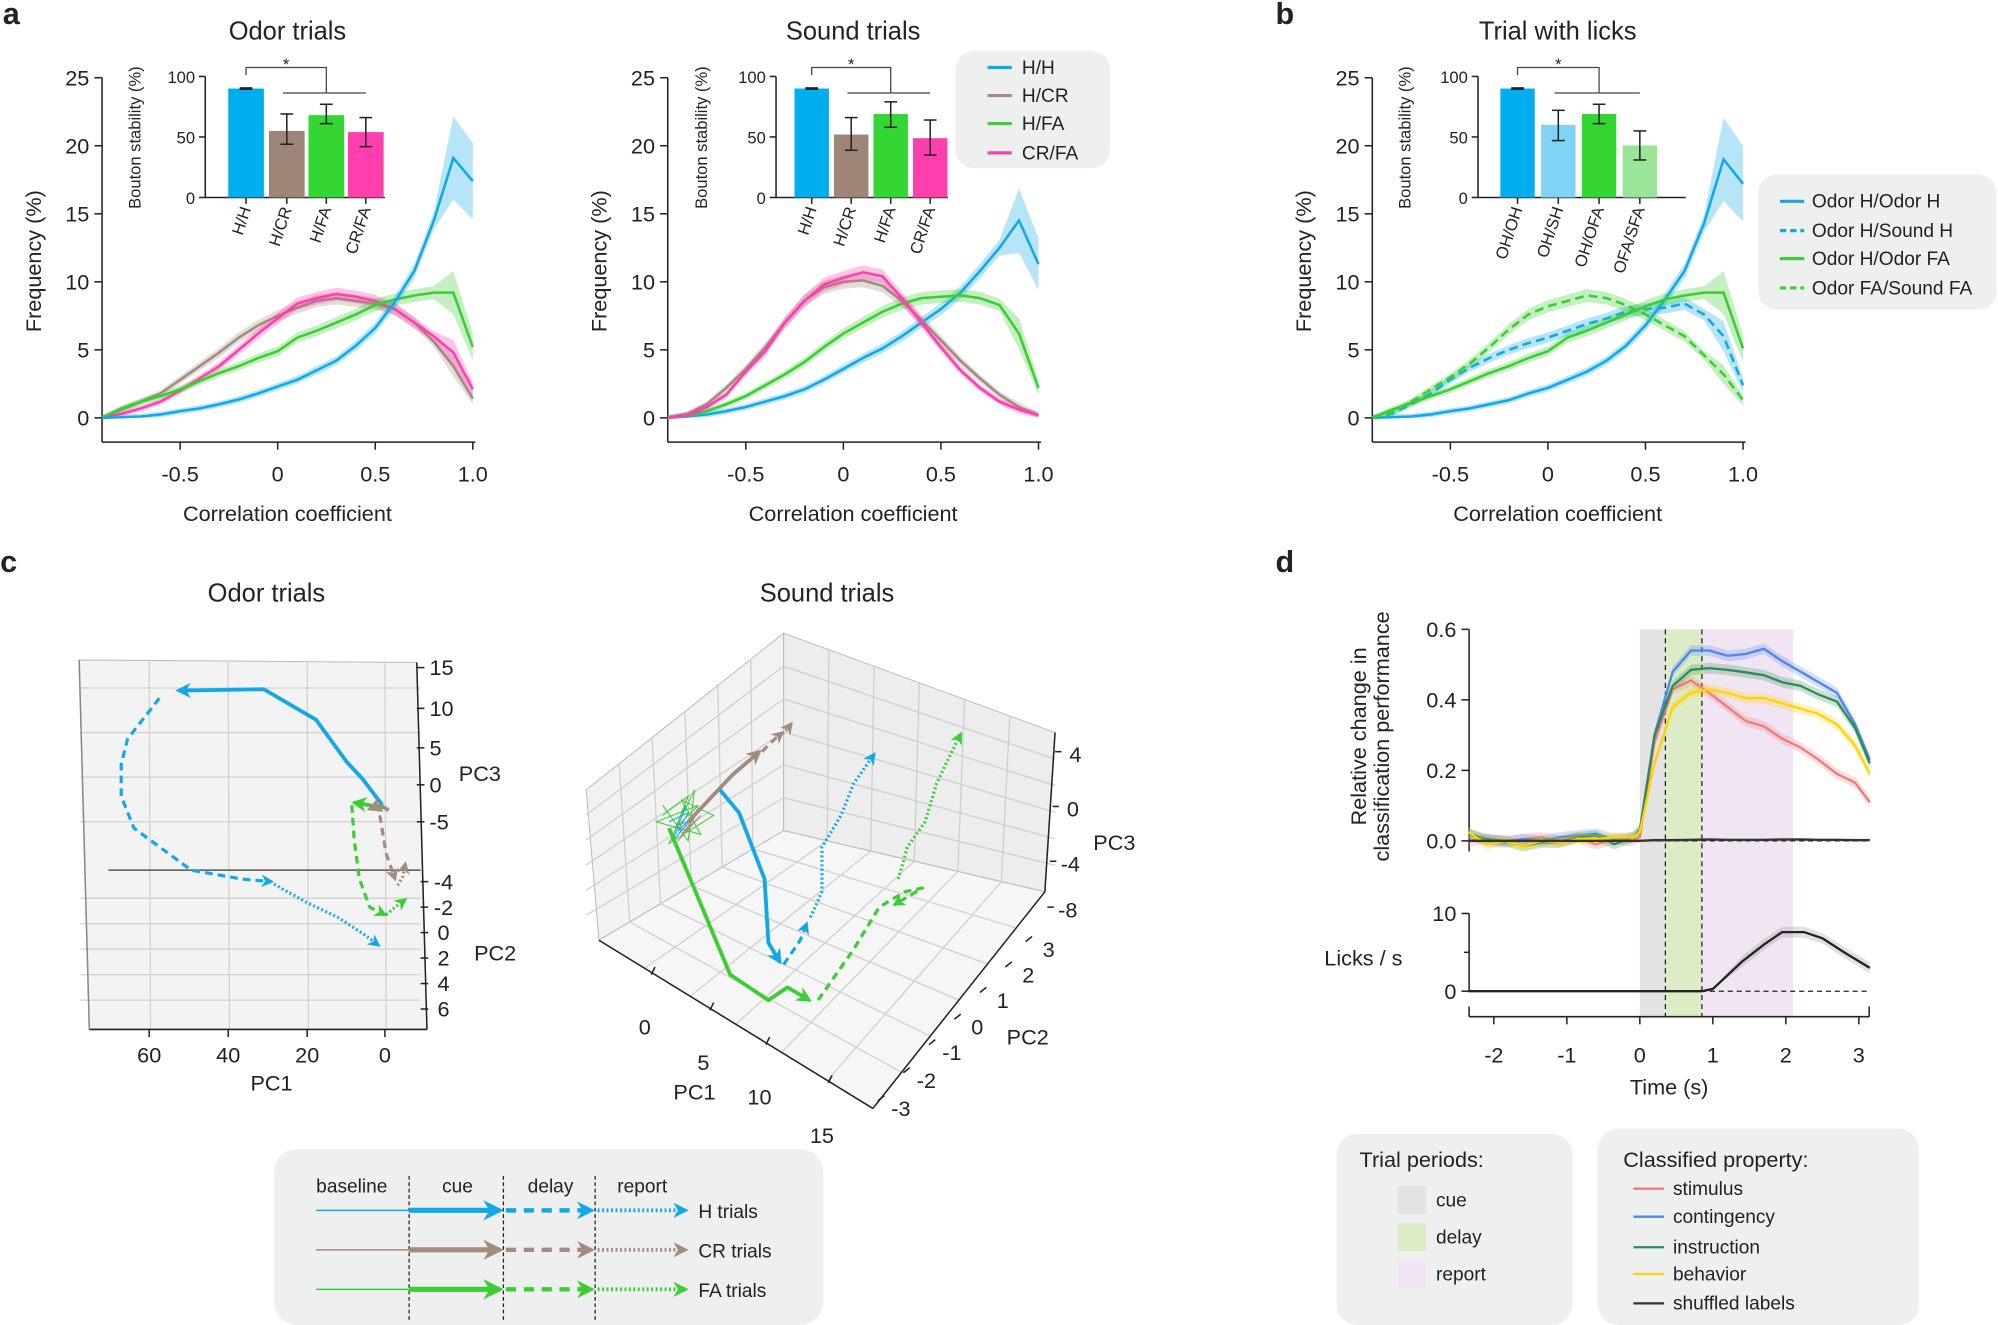 The width and height of the screenshot is (1998, 1325). Describe the element at coordinates (8, 562) in the screenshot. I see `panel-label-c: c` at that location.